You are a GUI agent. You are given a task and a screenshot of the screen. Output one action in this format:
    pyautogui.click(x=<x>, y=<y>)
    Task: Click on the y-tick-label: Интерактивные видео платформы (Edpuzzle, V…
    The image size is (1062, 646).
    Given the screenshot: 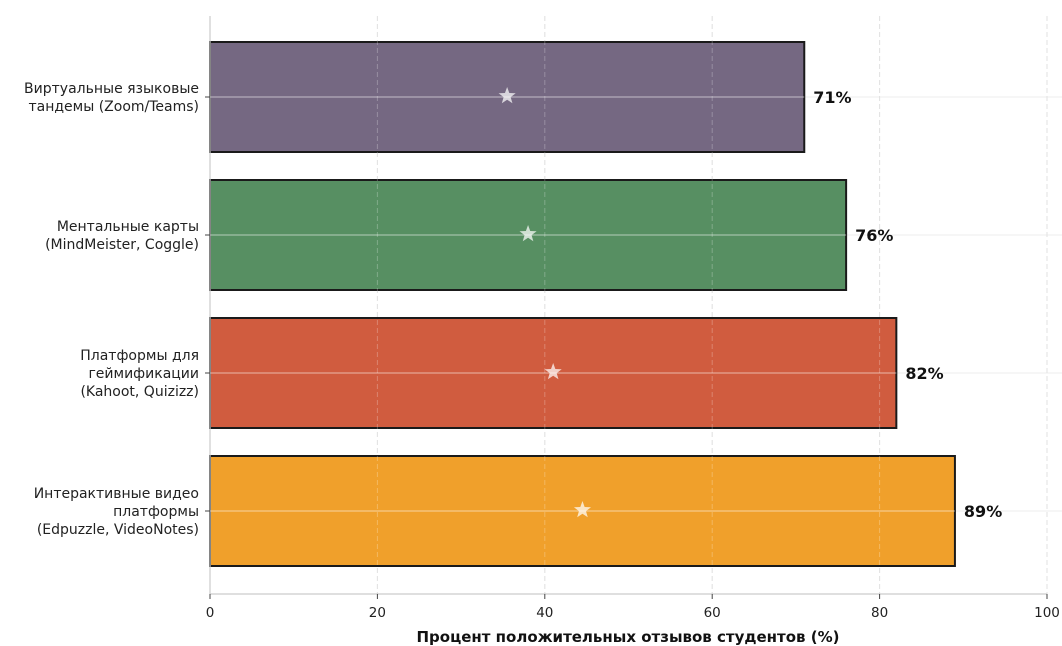 What is the action you would take?
    pyautogui.click(x=116, y=512)
    